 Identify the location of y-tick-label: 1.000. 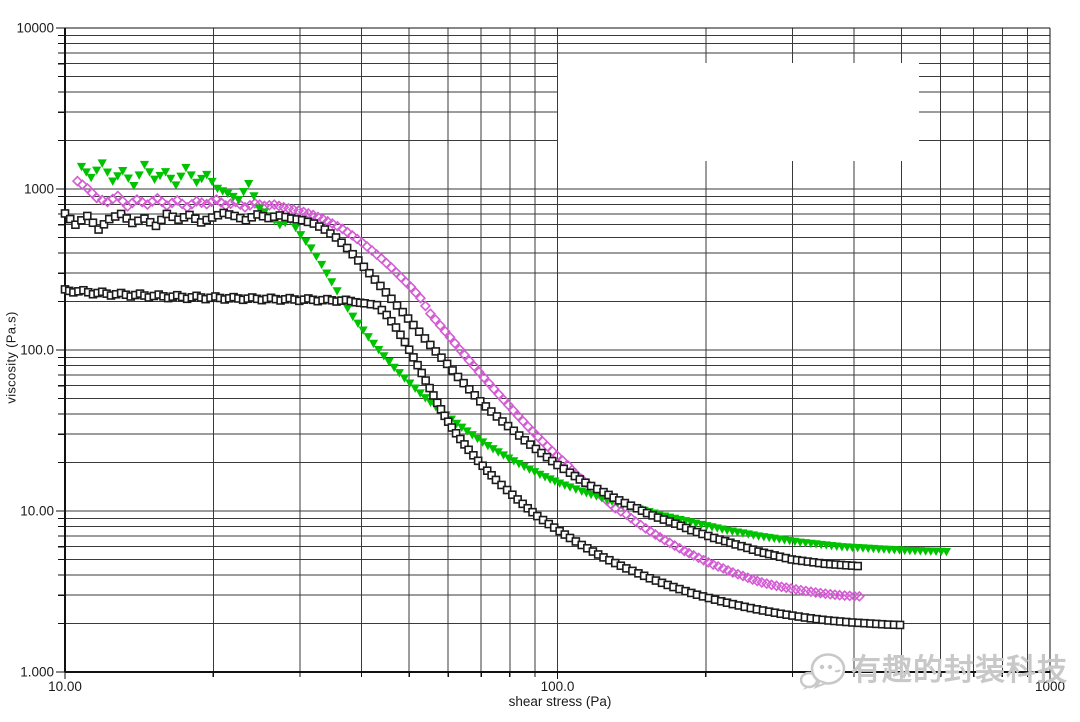
(37, 672).